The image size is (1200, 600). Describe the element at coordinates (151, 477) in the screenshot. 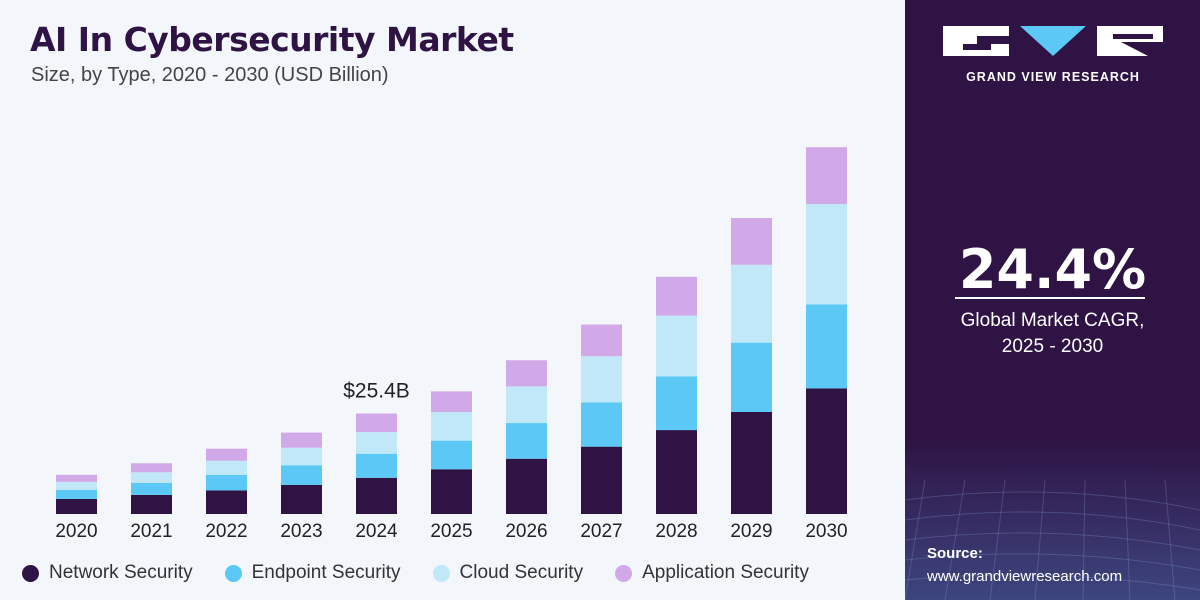

I see `bar-cloud-security-2021` at that location.